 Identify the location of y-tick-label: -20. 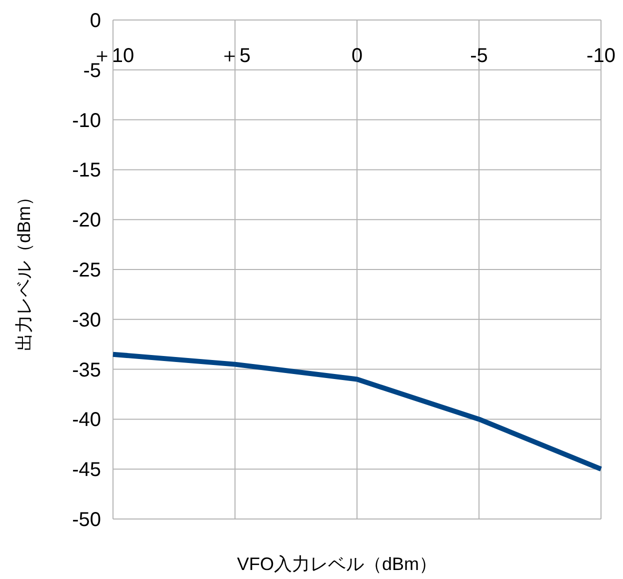
(86, 221).